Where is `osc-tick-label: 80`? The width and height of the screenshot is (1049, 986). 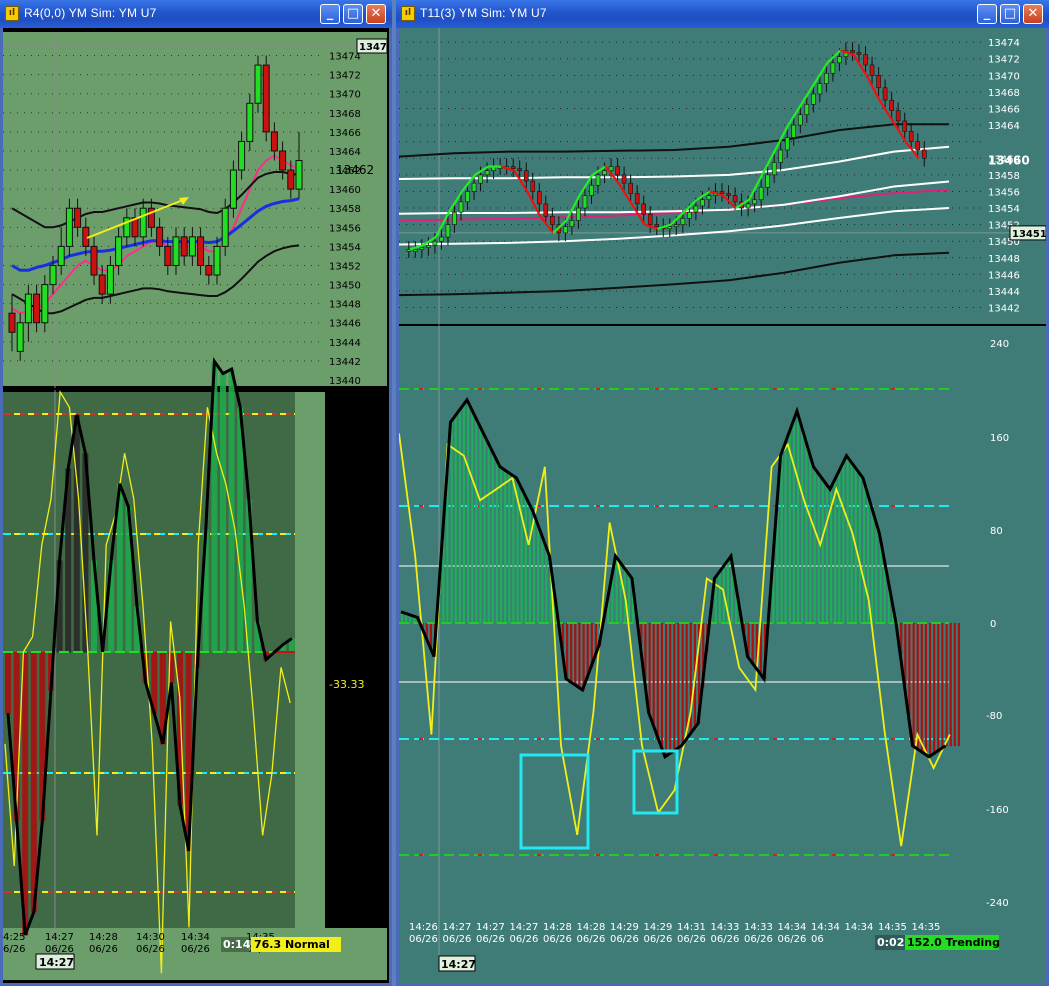
osc-tick-label: 80 is located at coordinates (996, 531).